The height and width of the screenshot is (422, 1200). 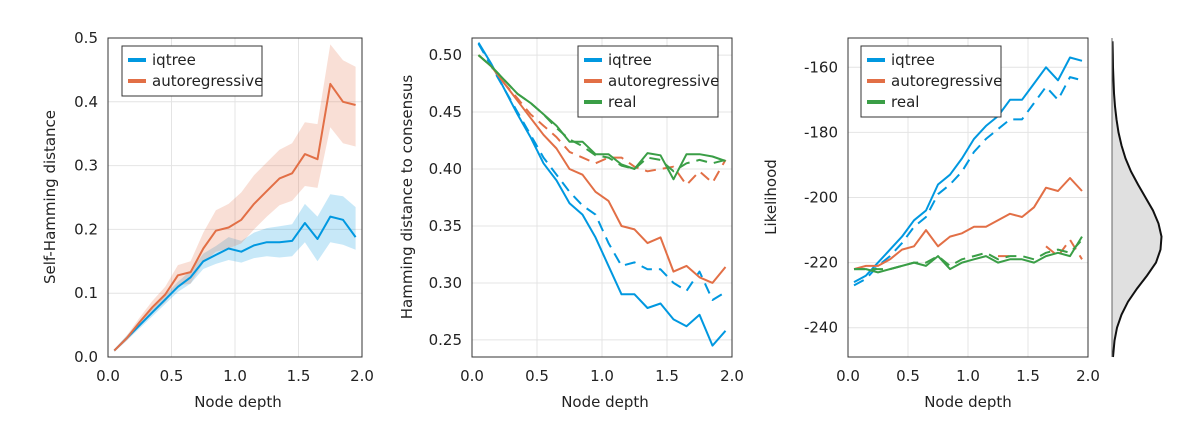 I want to click on y-tick-label: 0.1, so click(x=86, y=293).